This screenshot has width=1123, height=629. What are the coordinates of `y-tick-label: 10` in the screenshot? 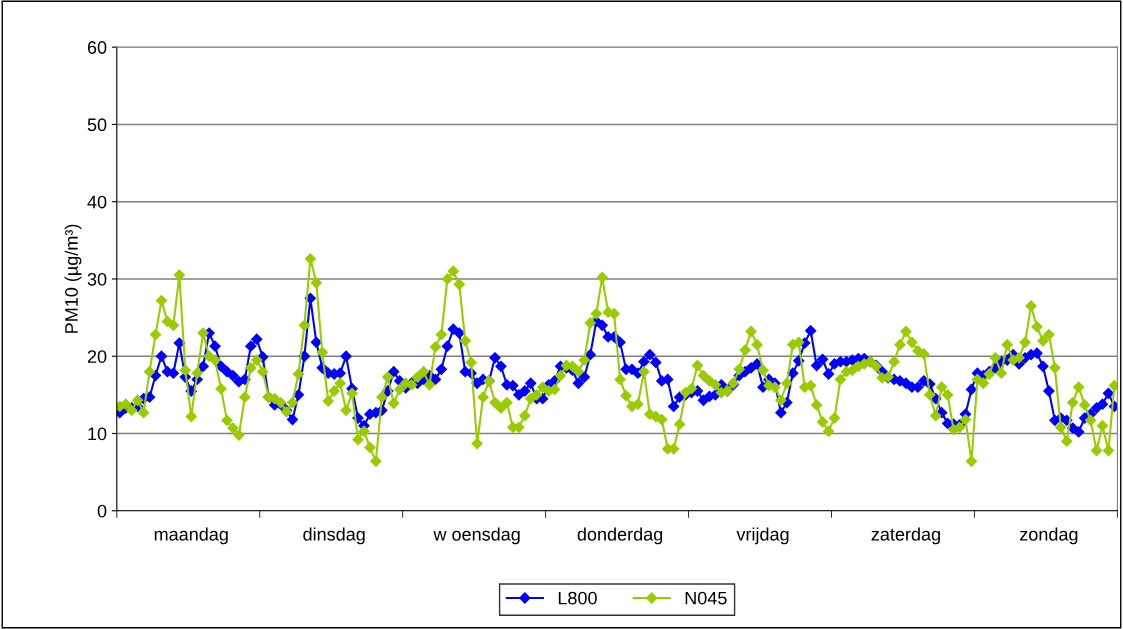 It's located at (97, 434).